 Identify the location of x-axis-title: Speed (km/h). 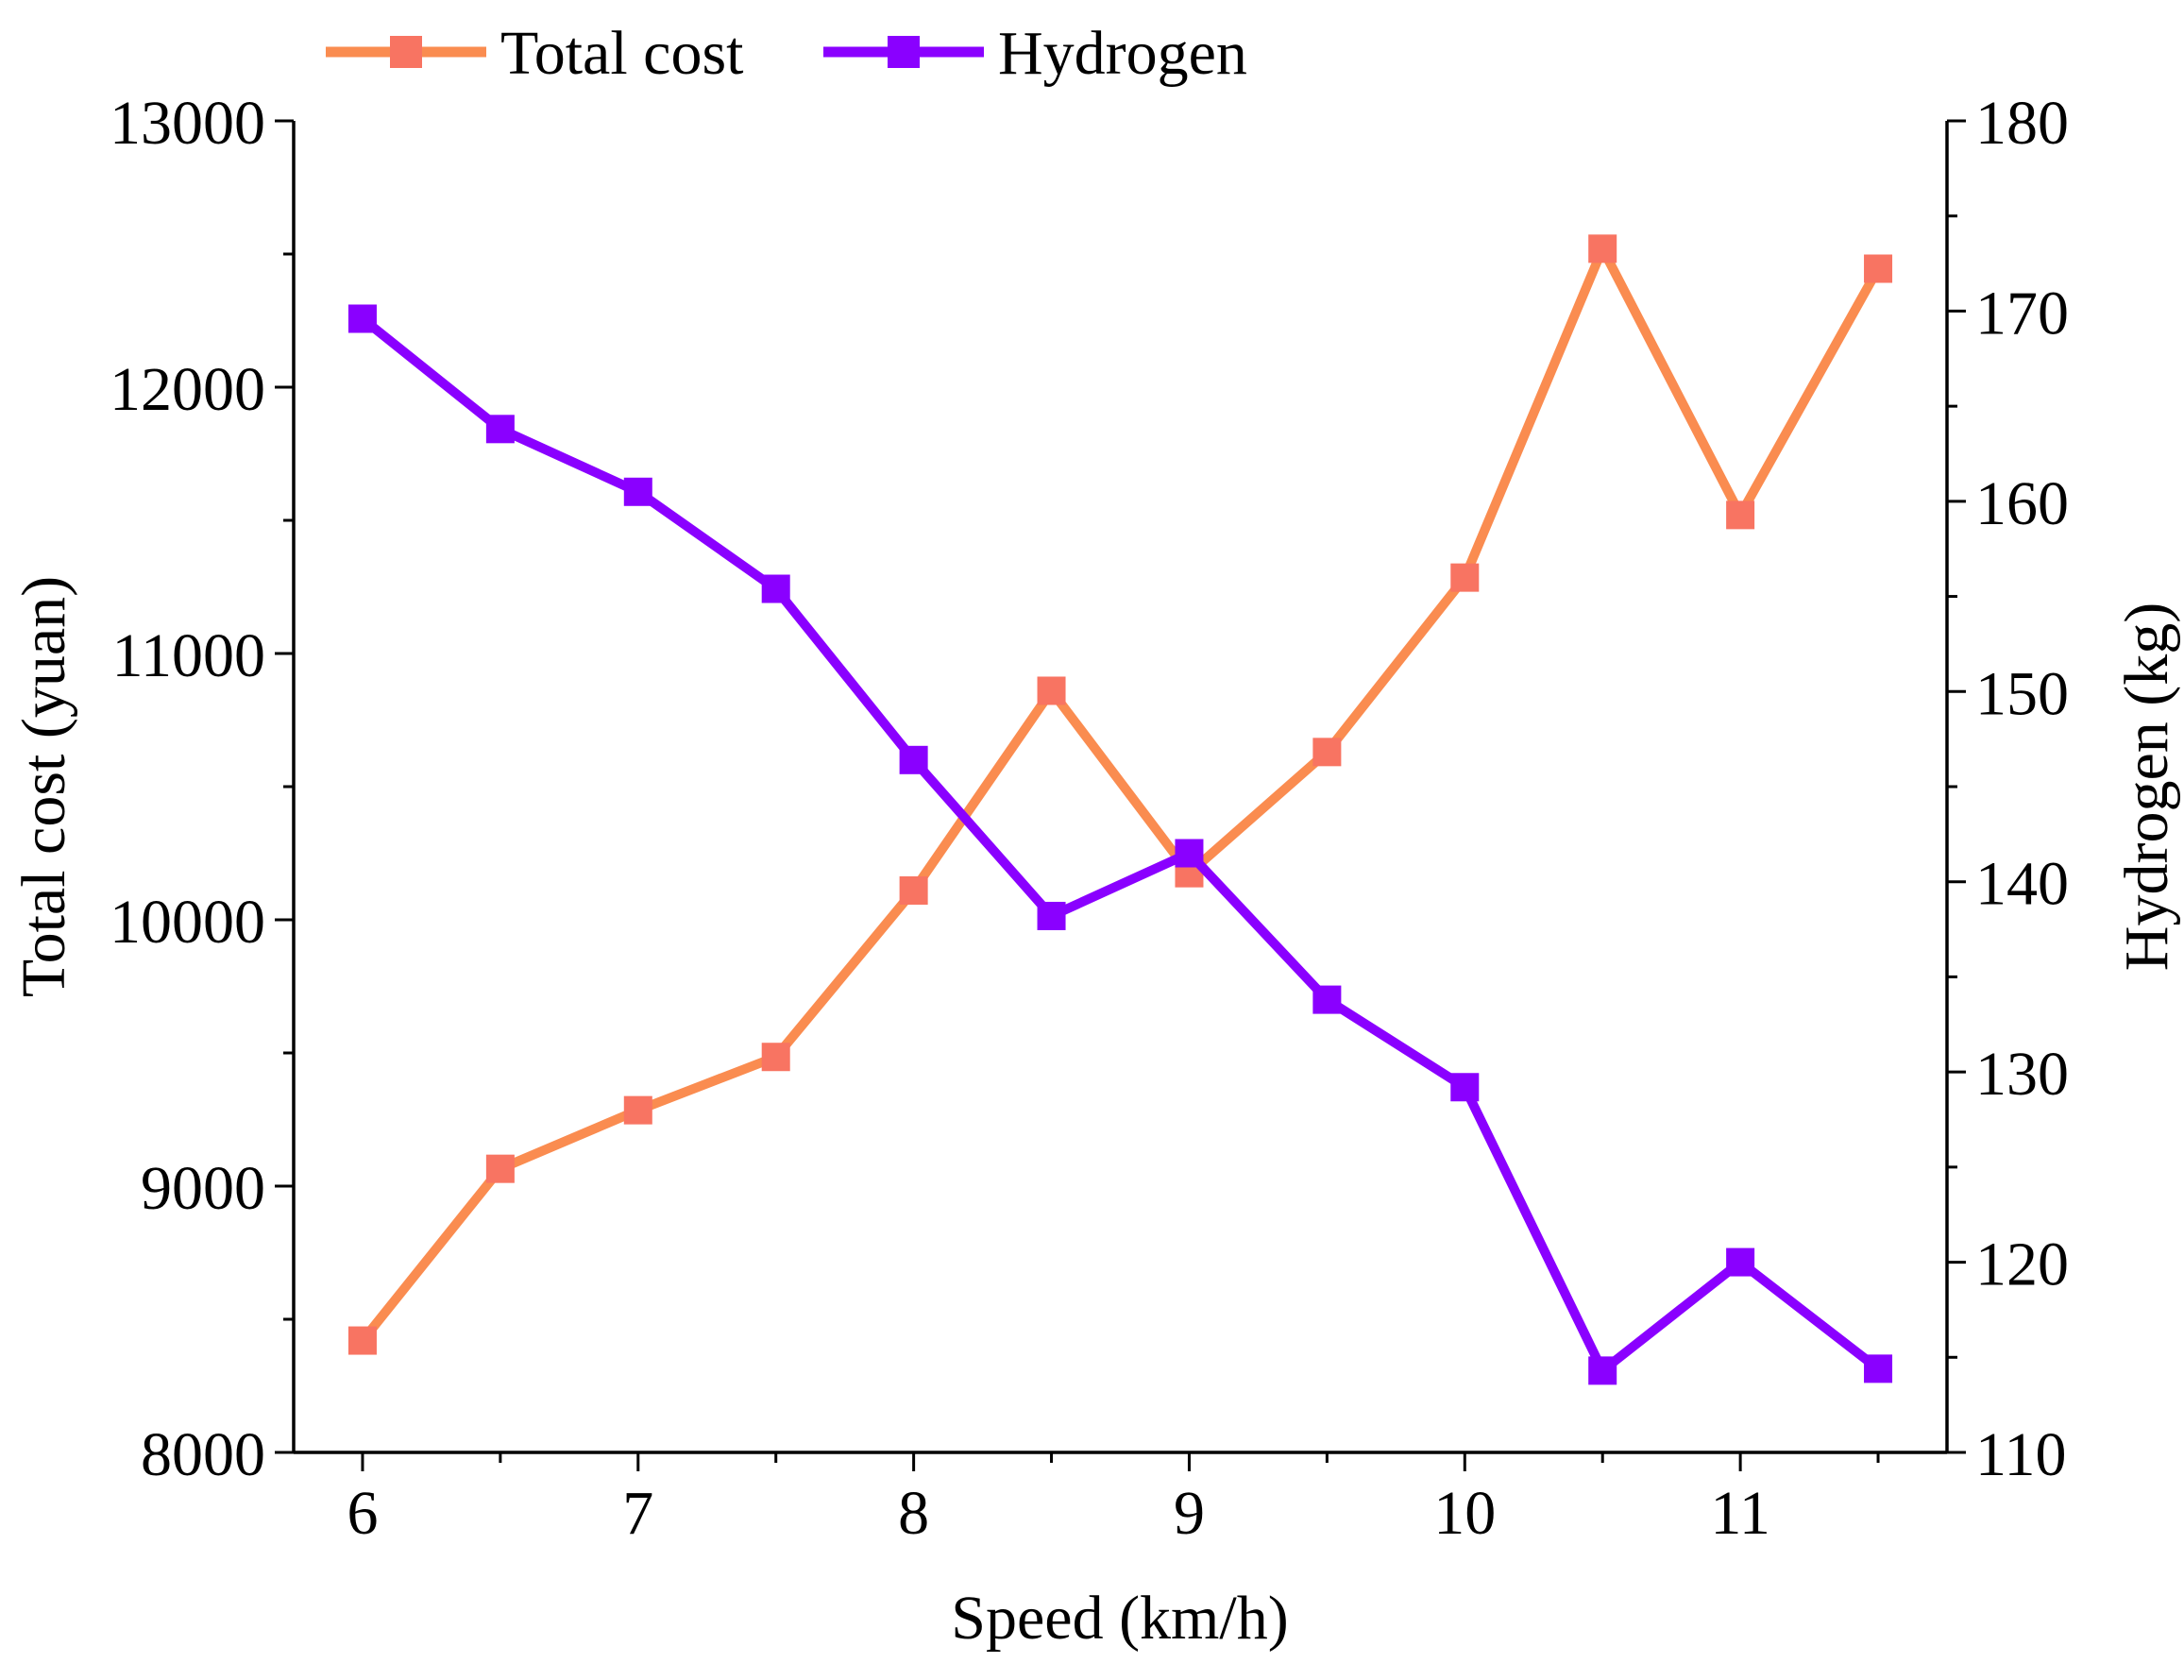
(1119, 1618).